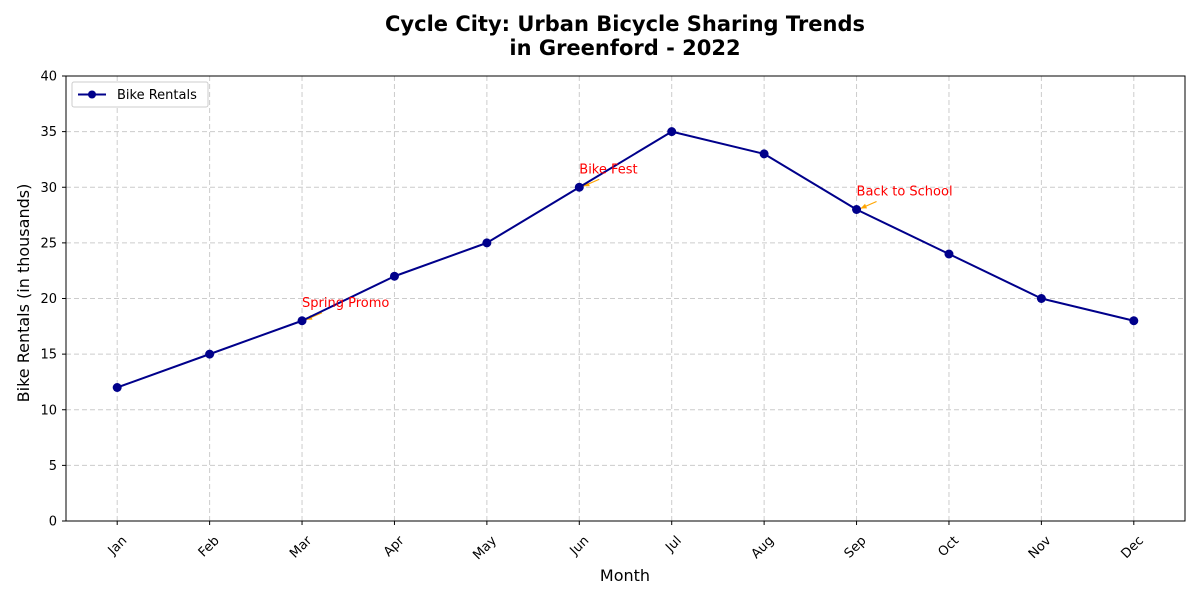 The width and height of the screenshot is (1200, 604). I want to click on annotation-label: Spring Promo, so click(345, 303).